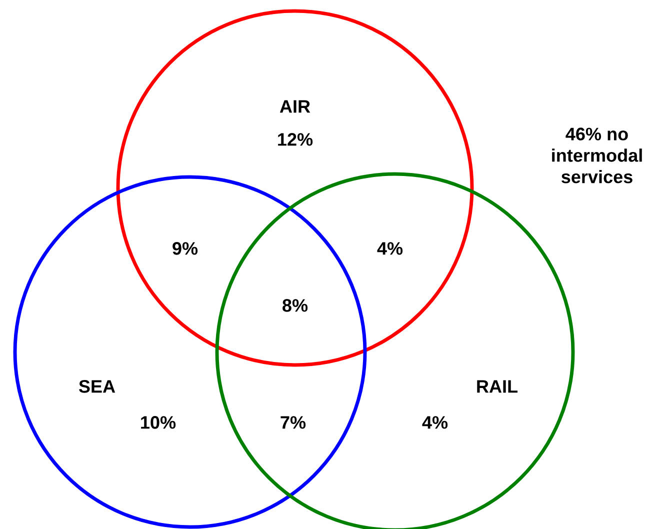  Describe the element at coordinates (97, 386) in the screenshot. I see `category-label: SEA` at that location.